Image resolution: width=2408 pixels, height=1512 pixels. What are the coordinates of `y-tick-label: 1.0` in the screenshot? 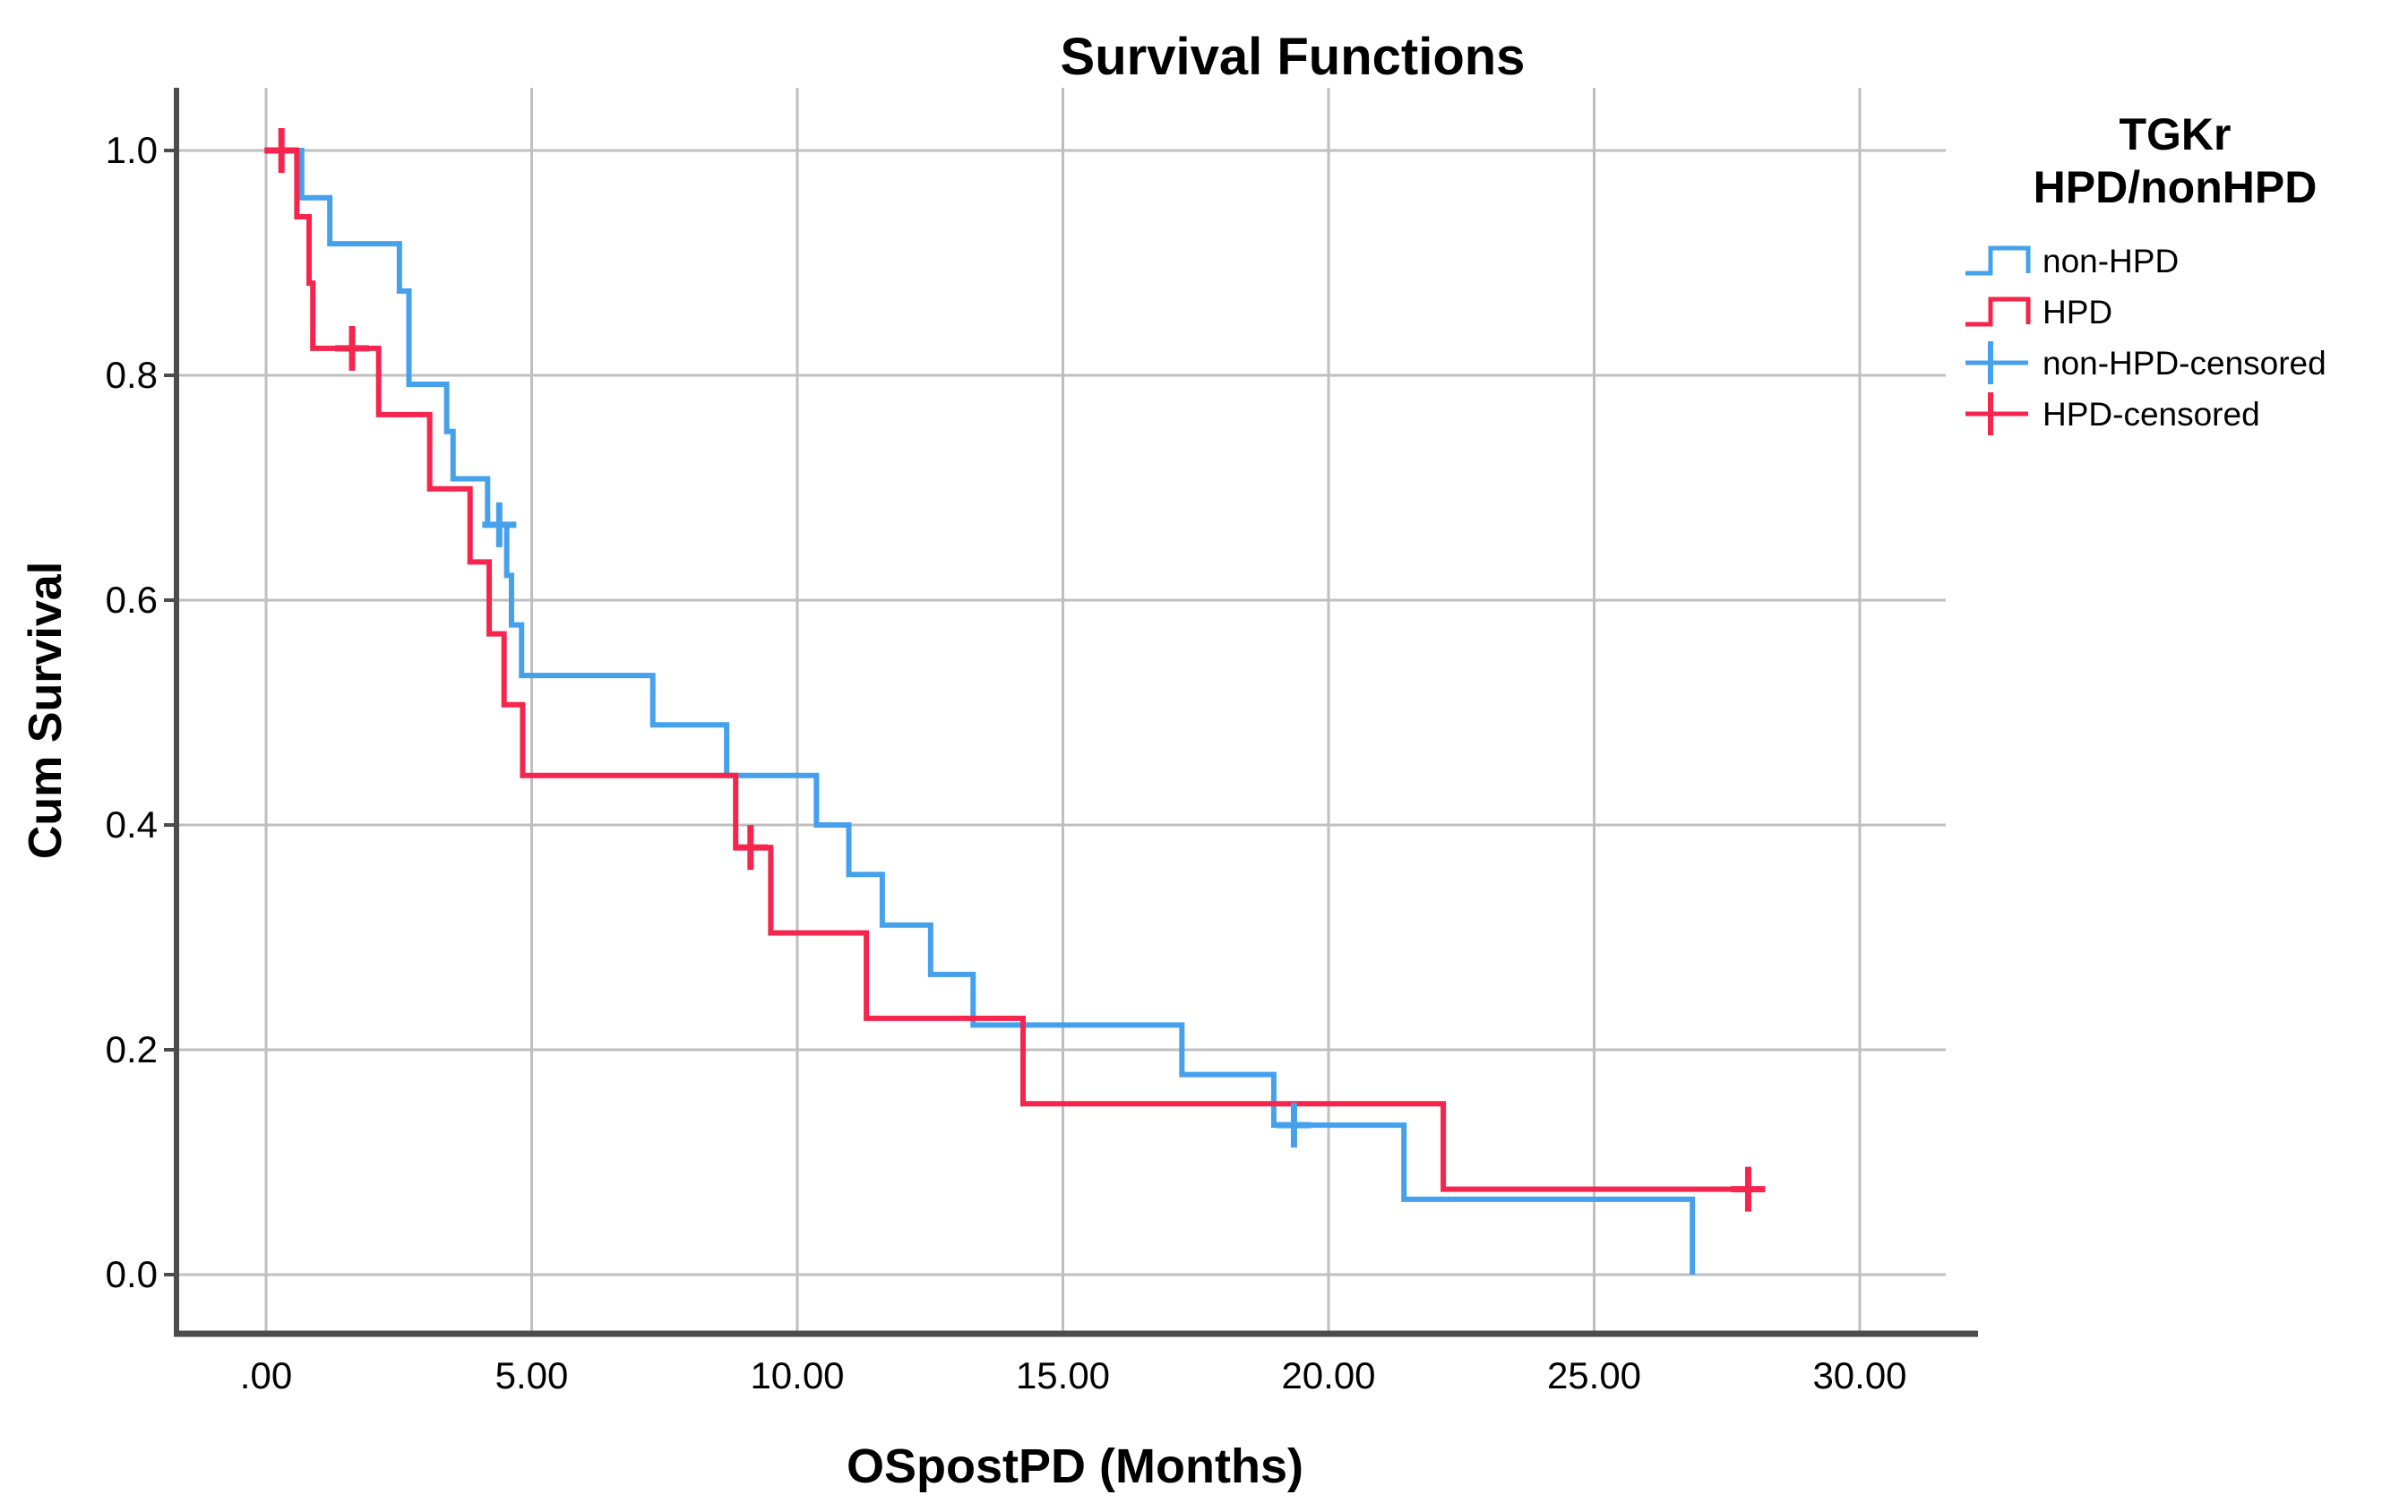 It's located at (132, 150).